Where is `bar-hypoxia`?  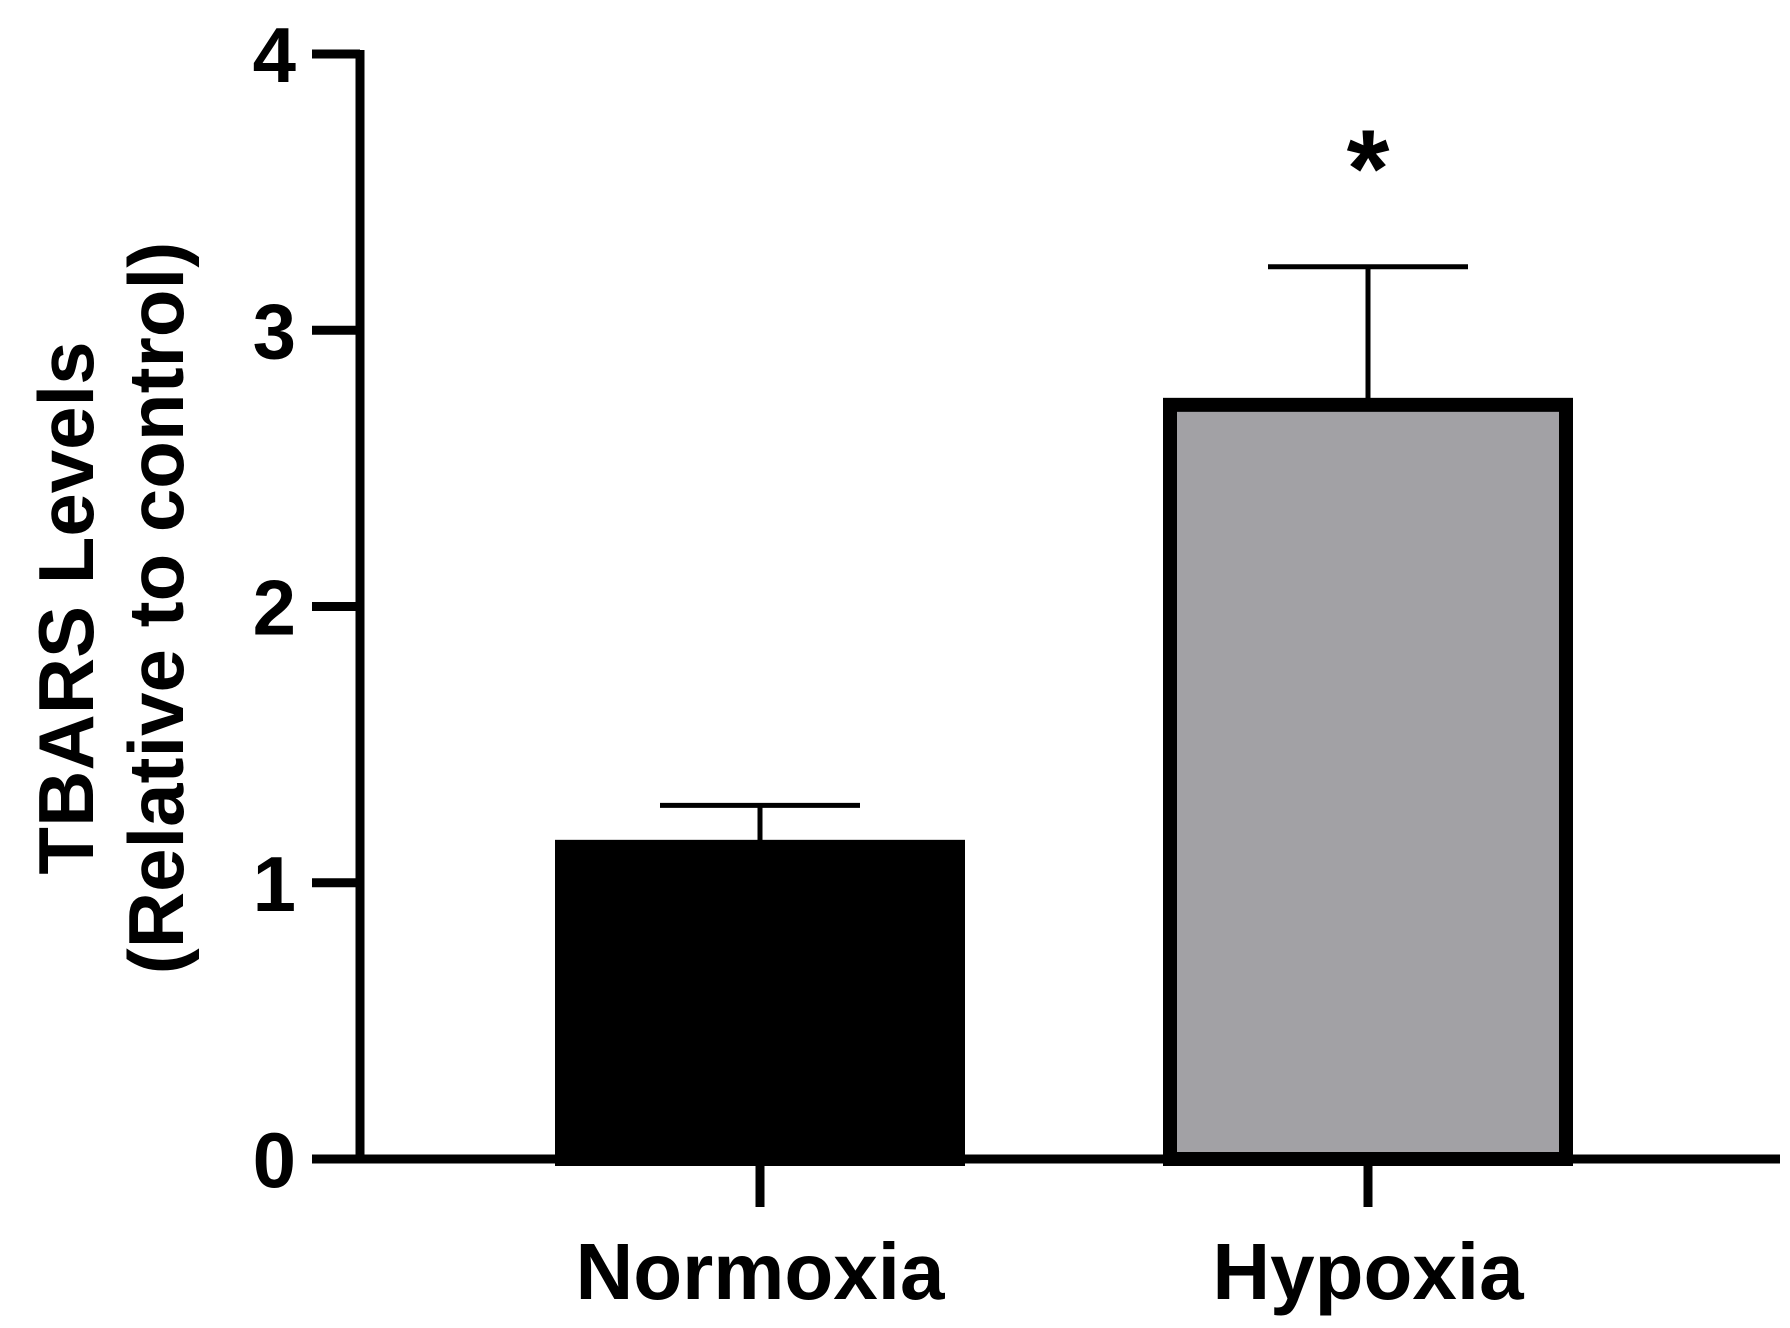 bar-hypoxia is located at coordinates (1368, 781).